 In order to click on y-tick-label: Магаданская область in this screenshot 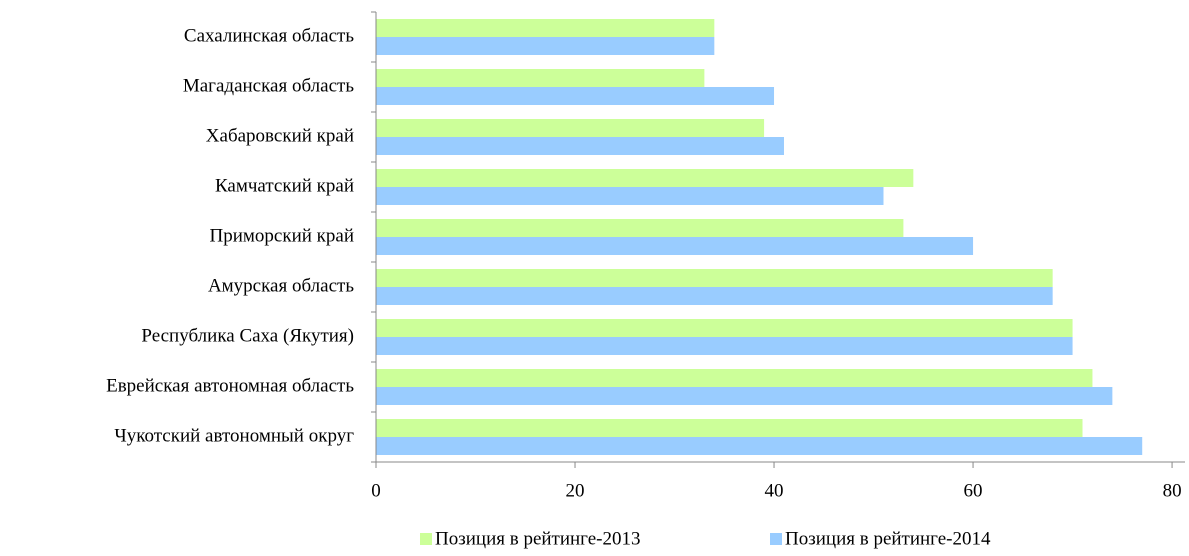, I will do `click(268, 85)`.